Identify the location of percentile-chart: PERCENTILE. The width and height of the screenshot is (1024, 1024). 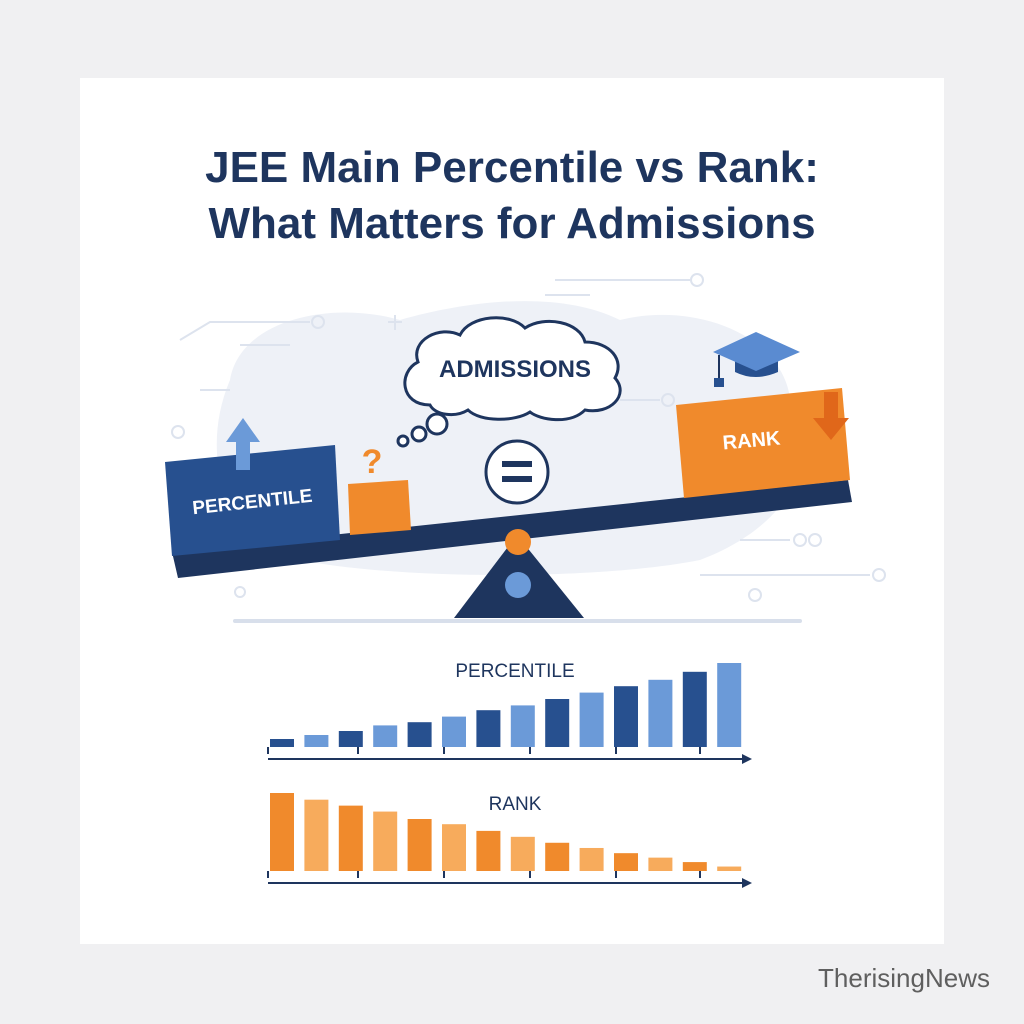
(509, 712).